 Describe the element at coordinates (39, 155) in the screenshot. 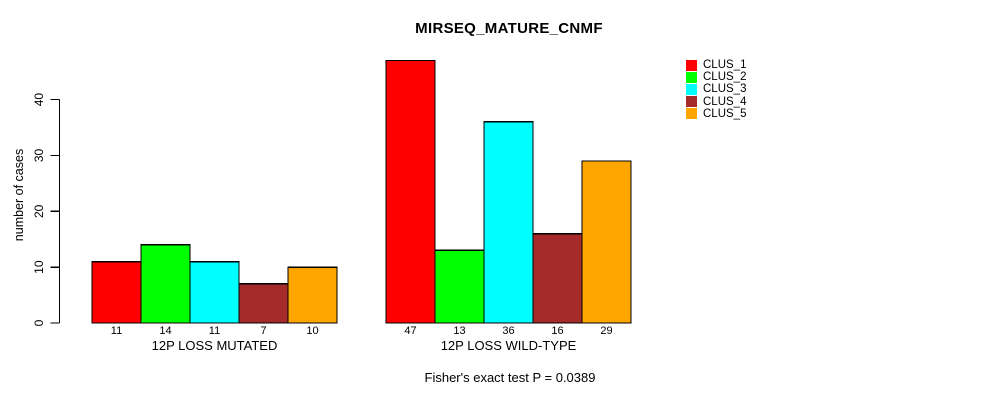

I see `y-tick-label: 30` at that location.